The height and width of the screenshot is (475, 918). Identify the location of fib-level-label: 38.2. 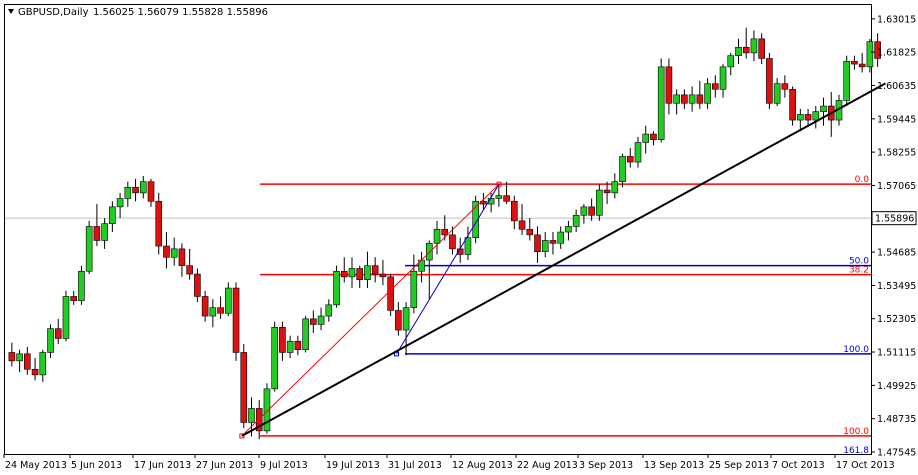
(859, 271).